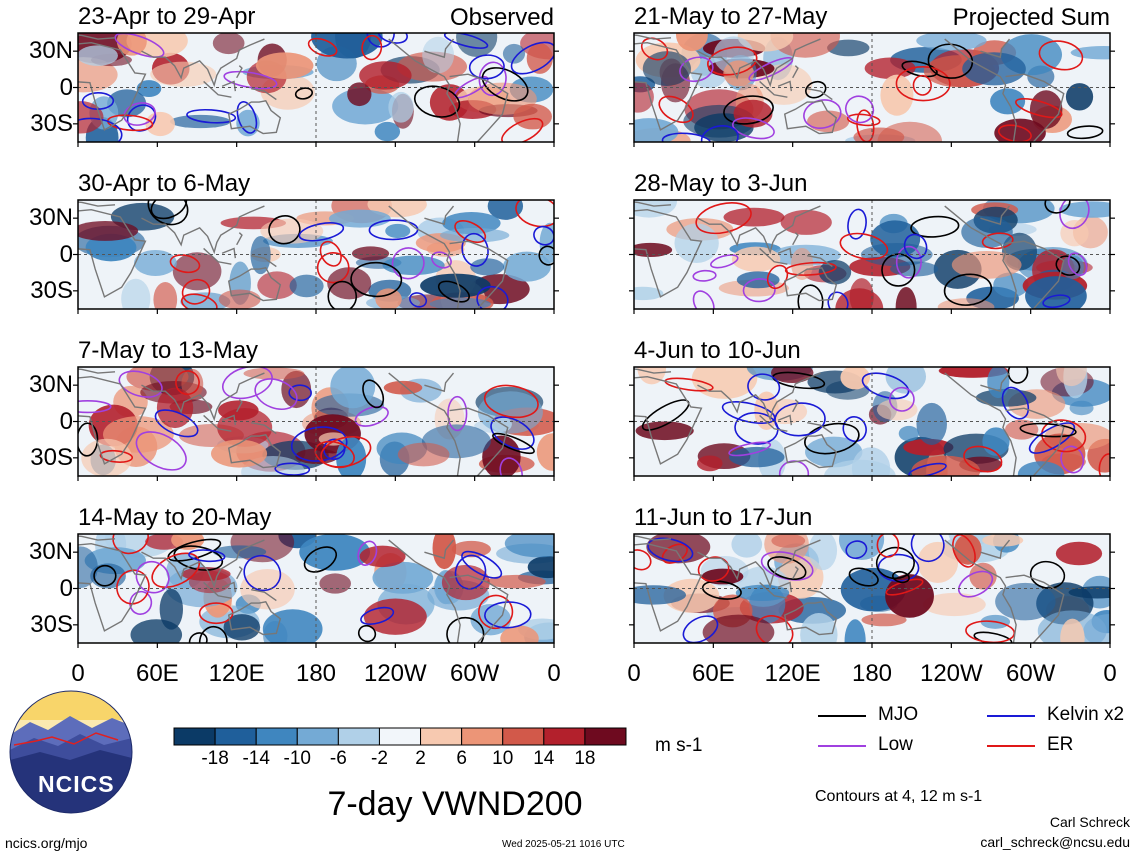 This screenshot has height=856, width=1135. Describe the element at coordinates (379, 758) in the screenshot. I see `colorbar-tick-label: -2` at that location.